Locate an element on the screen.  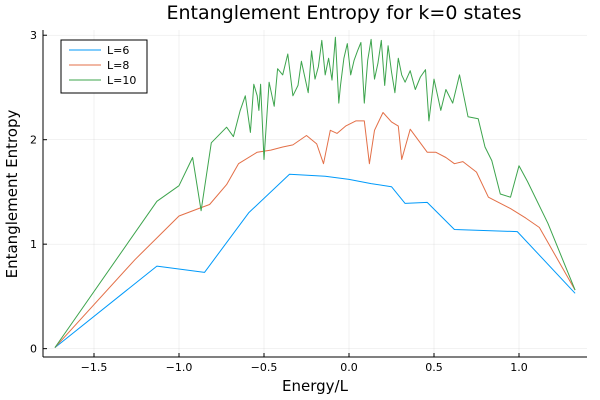
x-tick-label: 1.0 is located at coordinates (519, 367).